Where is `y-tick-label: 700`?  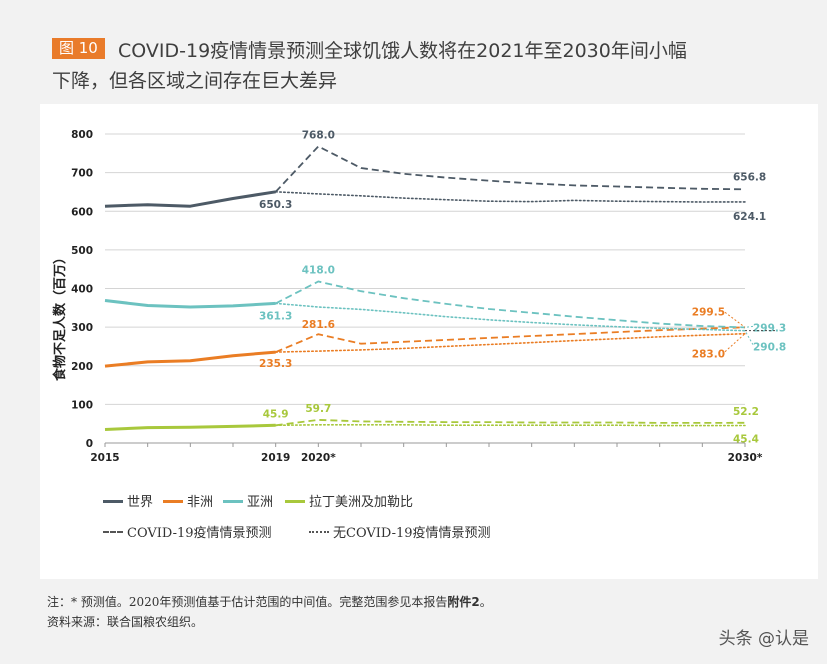 y-tick-label: 700 is located at coordinates (82, 174).